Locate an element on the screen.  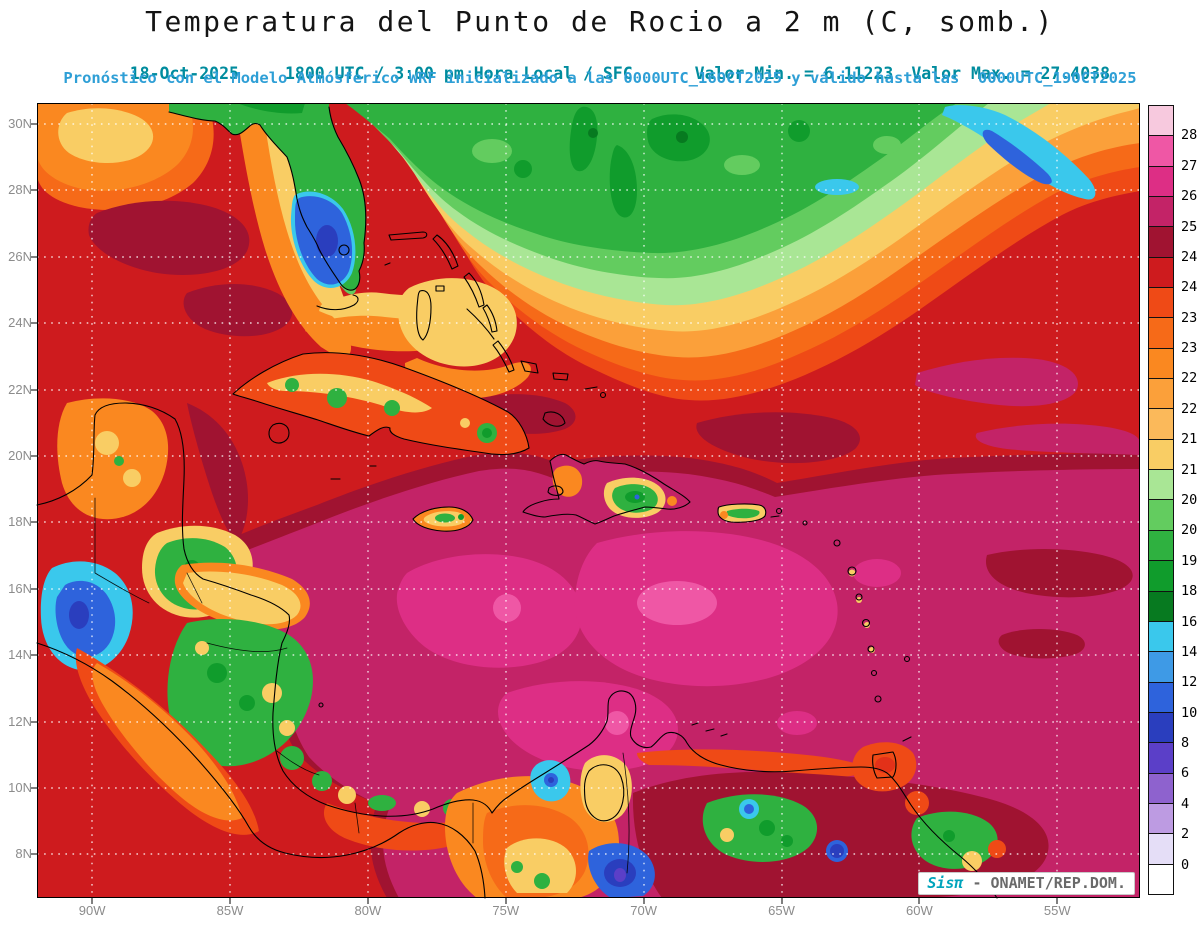
colorbar-tick-label: 24.5 is located at coordinates (1190, 256).